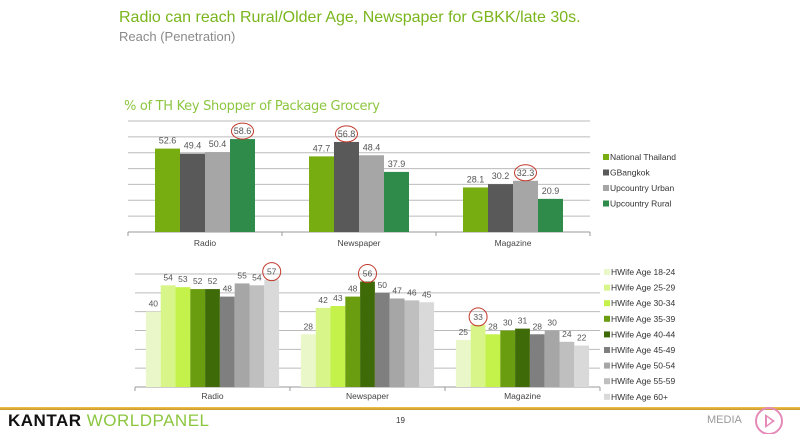 The height and width of the screenshot is (434, 800). I want to click on legend-label: GBangkok, so click(630, 173).